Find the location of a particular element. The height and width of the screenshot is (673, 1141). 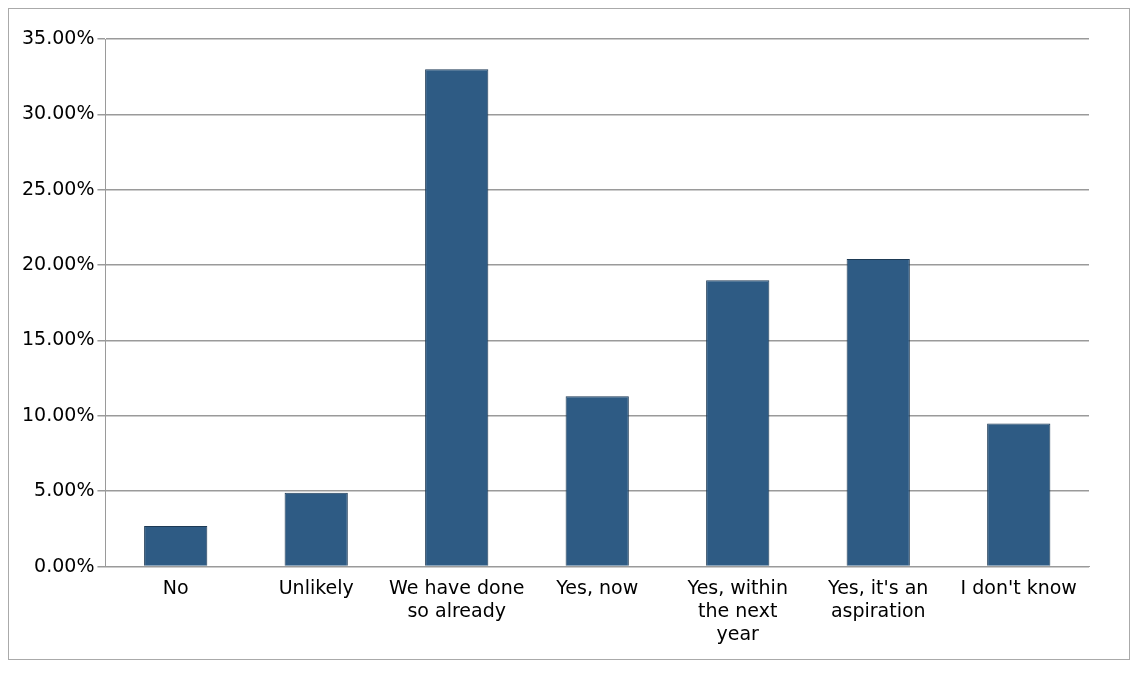

x-tick-label: I don't know is located at coordinates (1018, 586).